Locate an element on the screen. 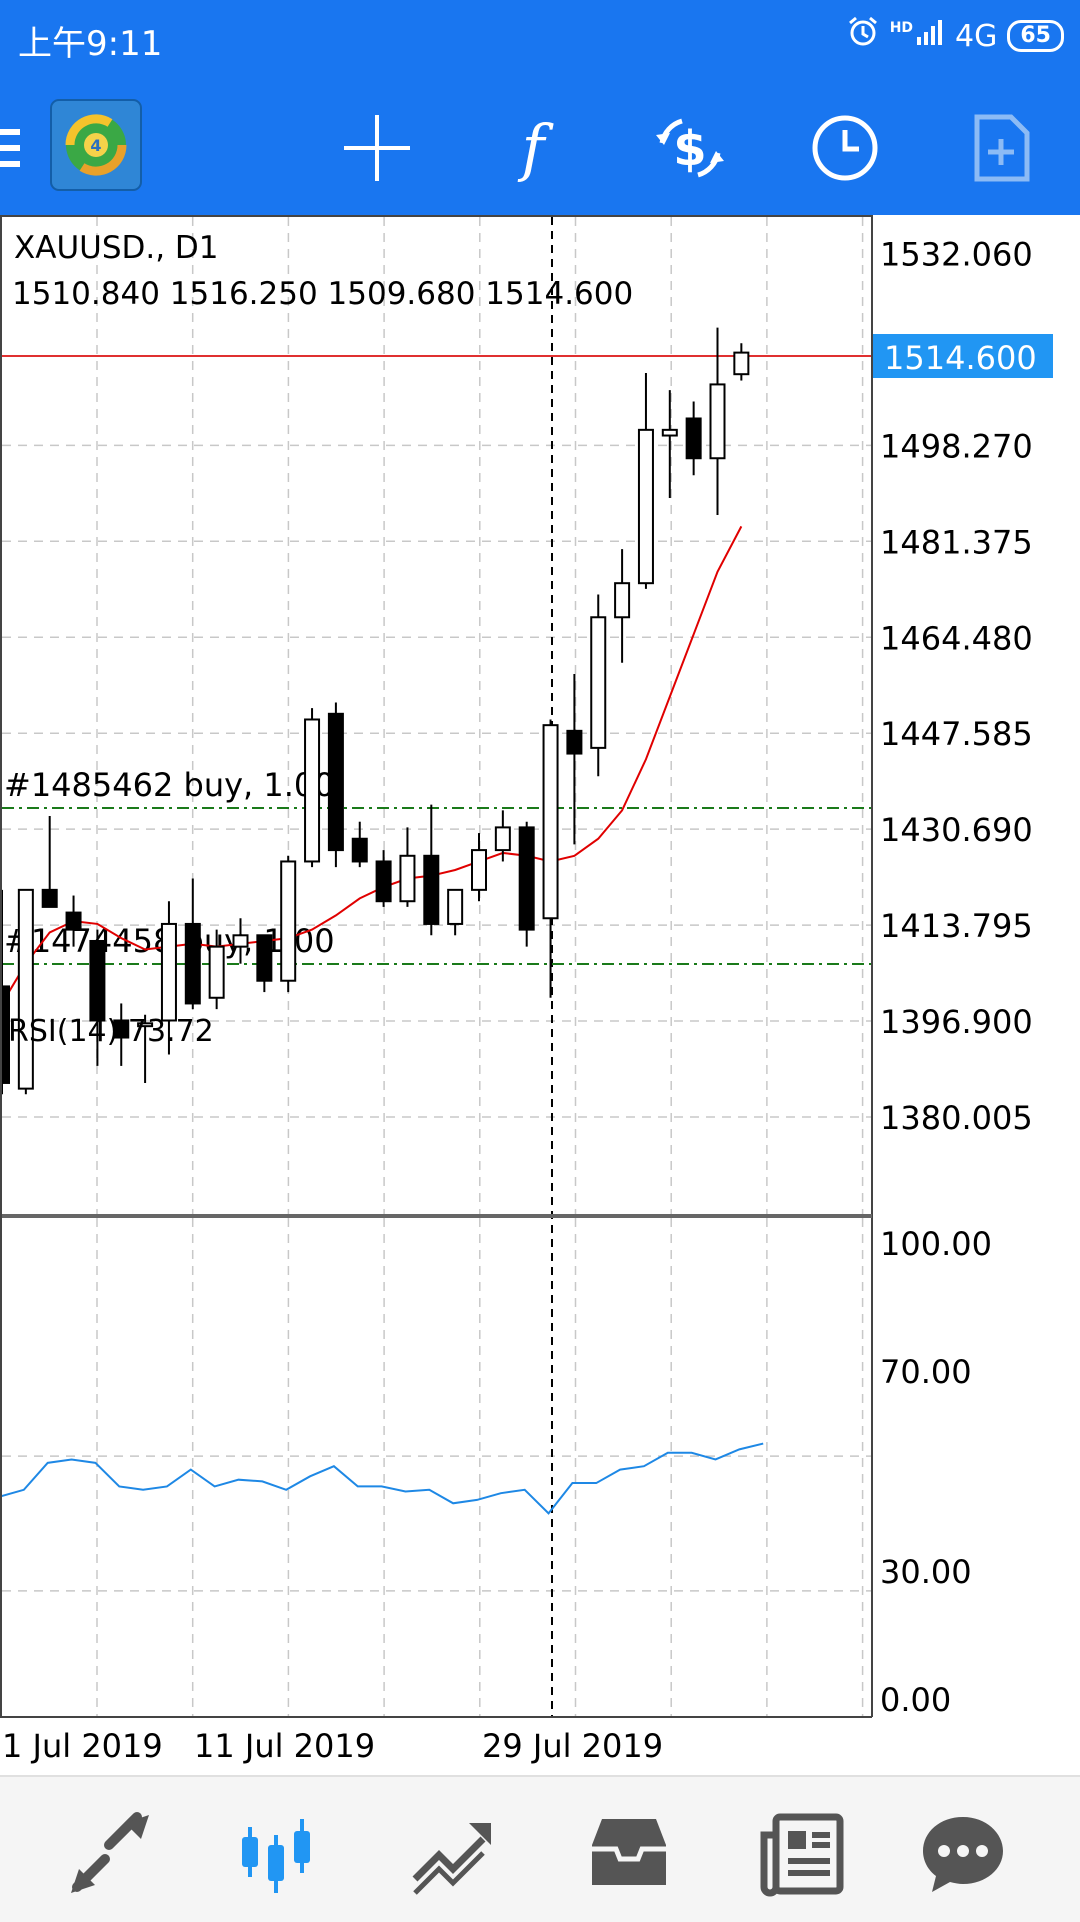 The image size is (1080, 1922). svg-text: 4 is located at coordinates (95, 145).